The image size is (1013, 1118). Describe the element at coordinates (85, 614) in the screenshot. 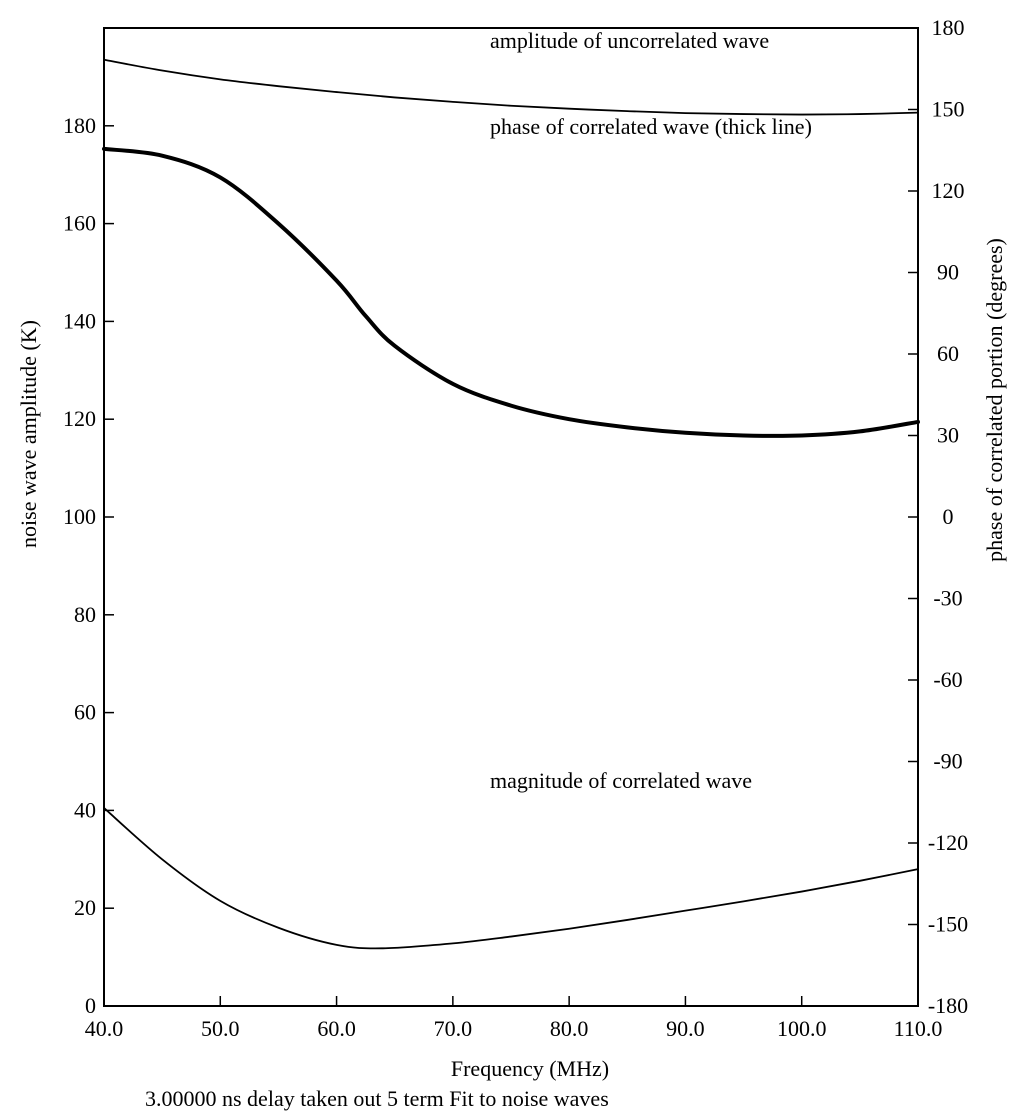

I see `y-left-tick-label: 80` at that location.